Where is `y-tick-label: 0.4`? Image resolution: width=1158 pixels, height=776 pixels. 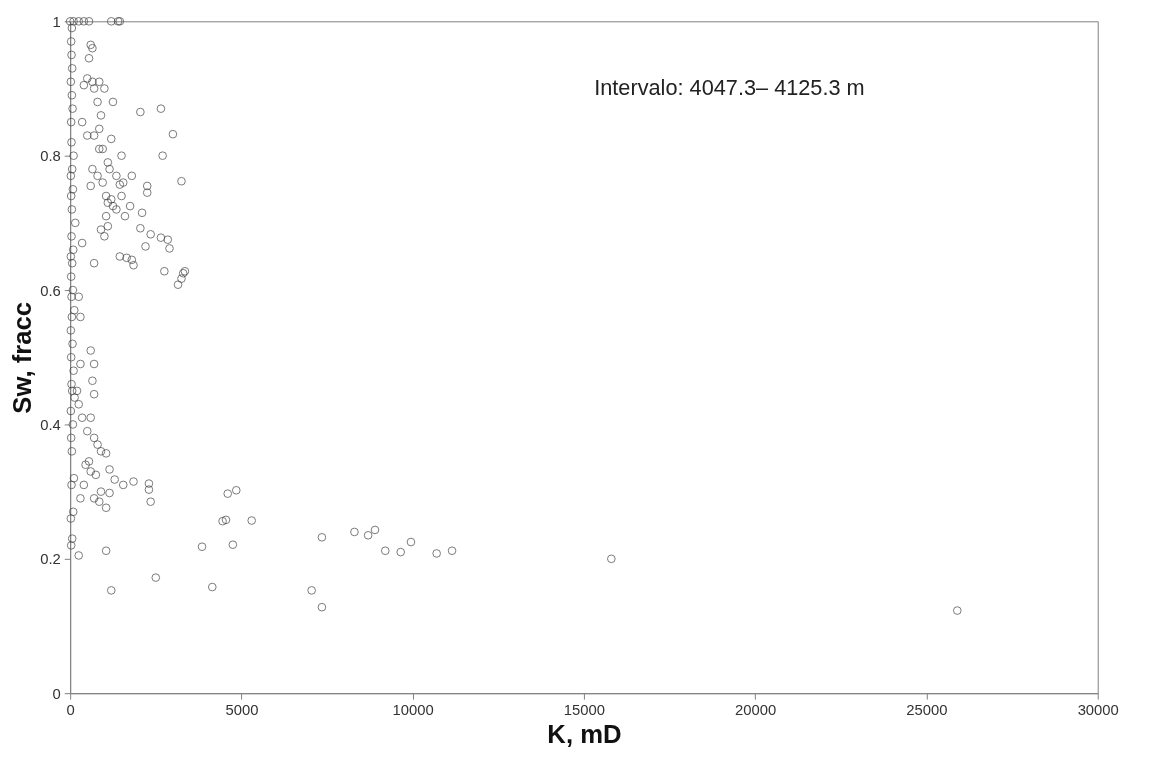
y-tick-label: 0.4 is located at coordinates (50, 424).